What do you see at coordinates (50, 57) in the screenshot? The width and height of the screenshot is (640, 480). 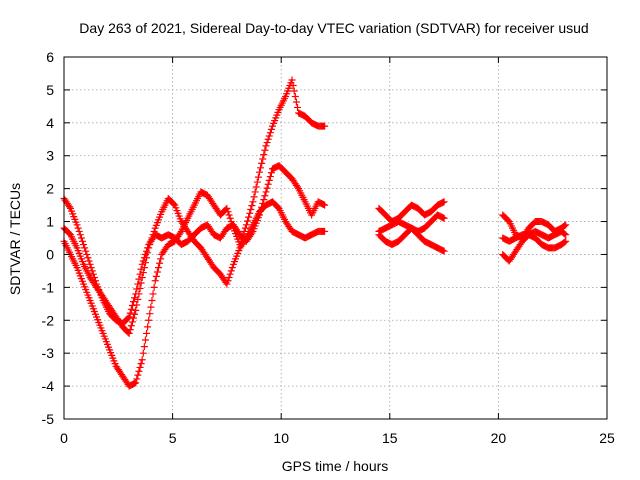 I see `y-tick-label: 6` at bounding box center [50, 57].